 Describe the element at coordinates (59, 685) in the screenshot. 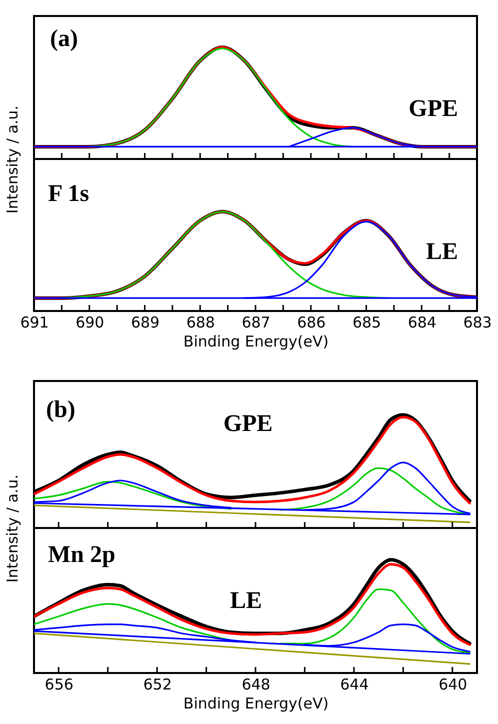

I see `x-tick-label: 656` at that location.